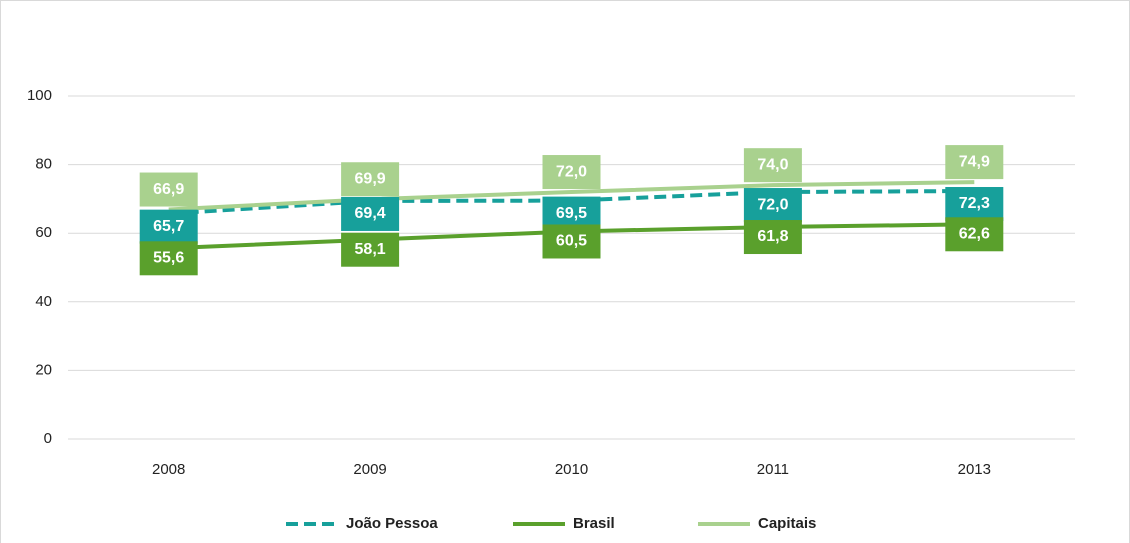  I want to click on x-tick-label: 2011, so click(773, 469).